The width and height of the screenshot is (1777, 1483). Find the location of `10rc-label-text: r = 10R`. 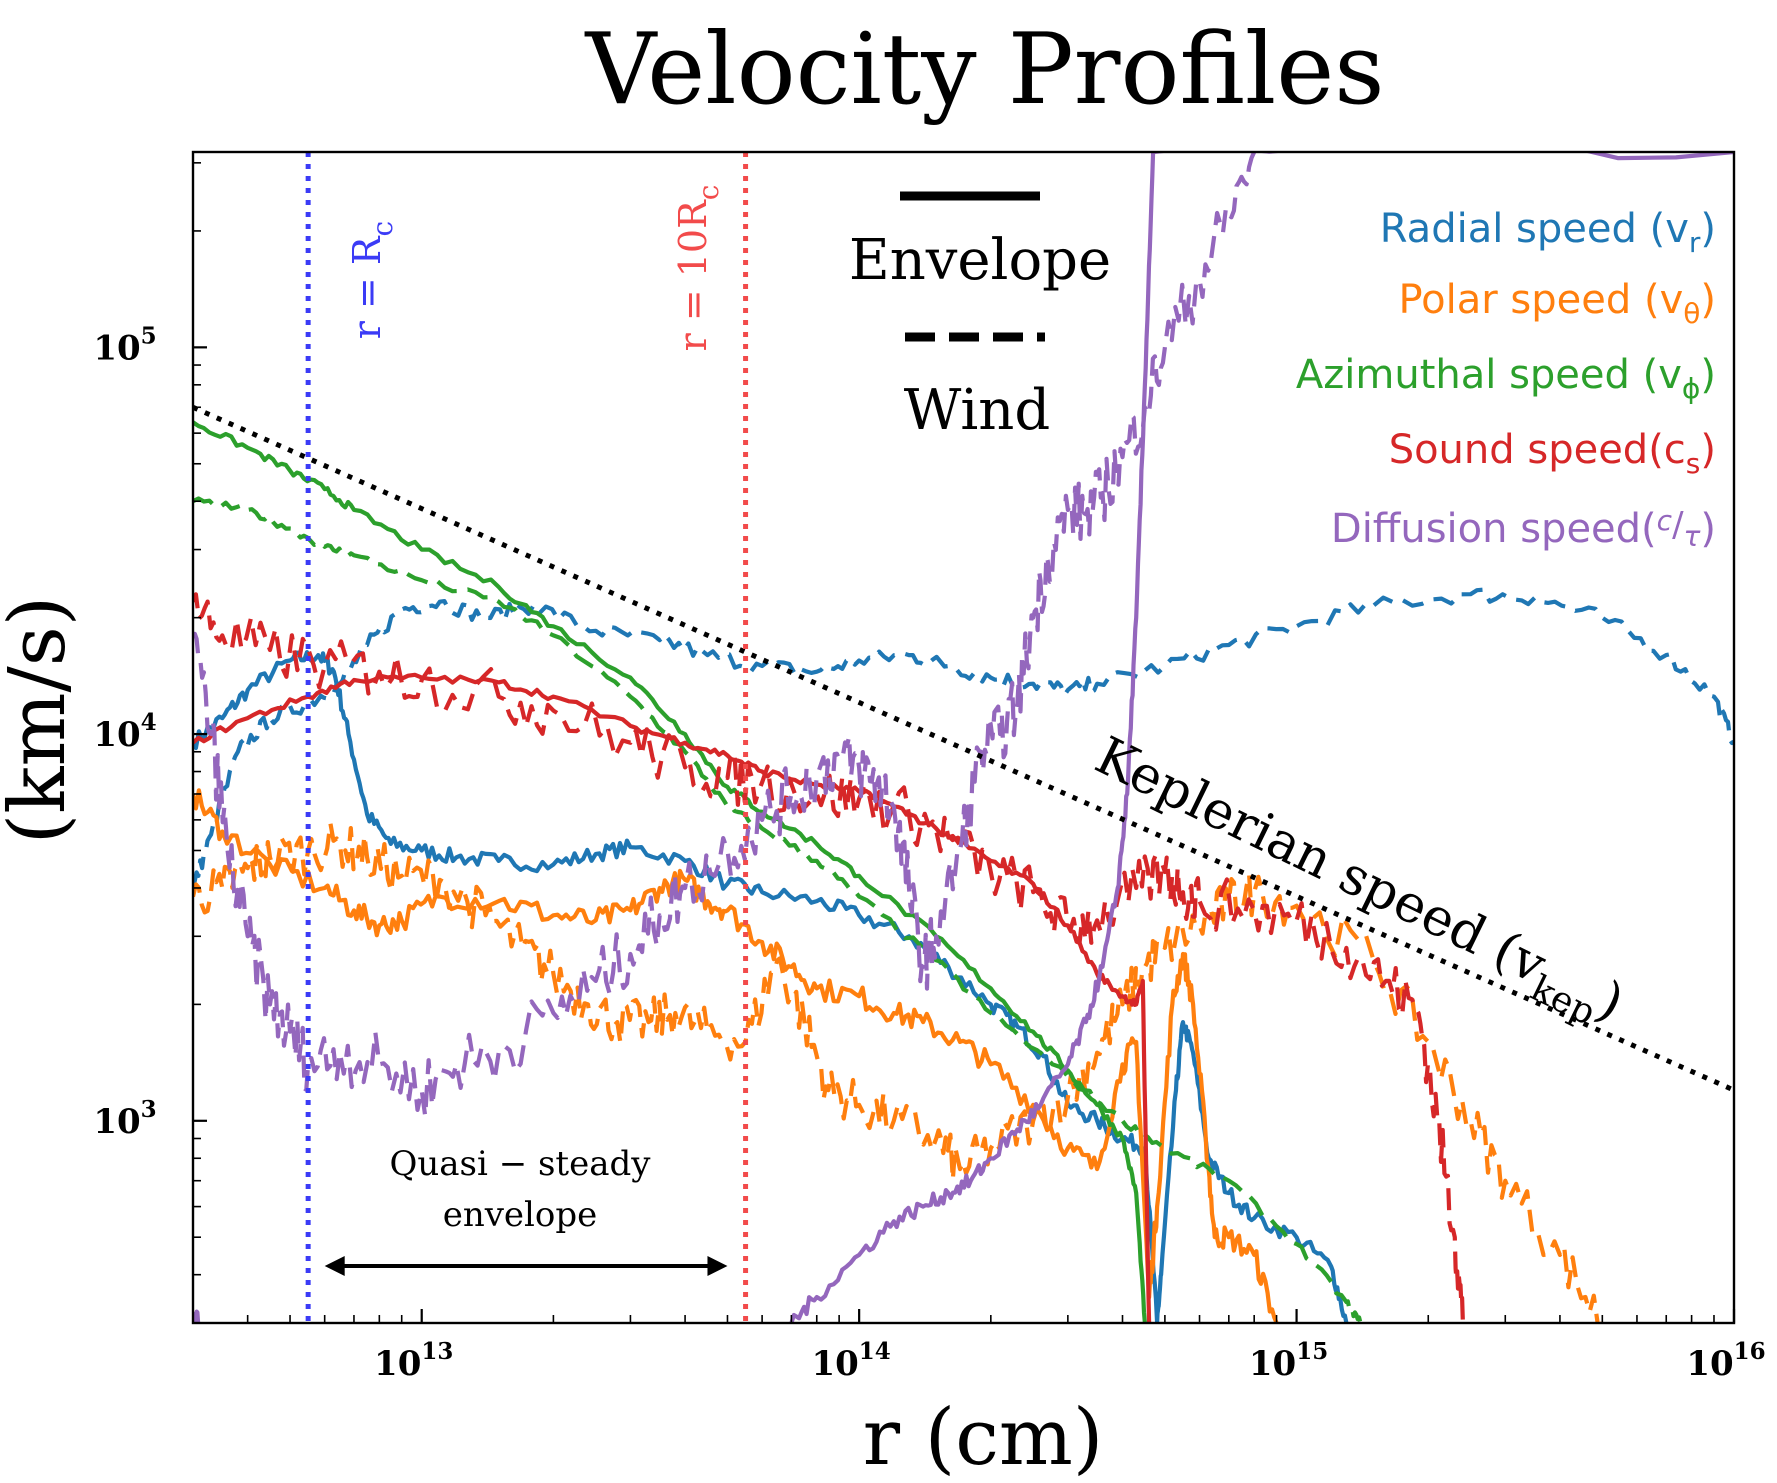

10rc-label-text: r = 10R is located at coordinates (693, 275).